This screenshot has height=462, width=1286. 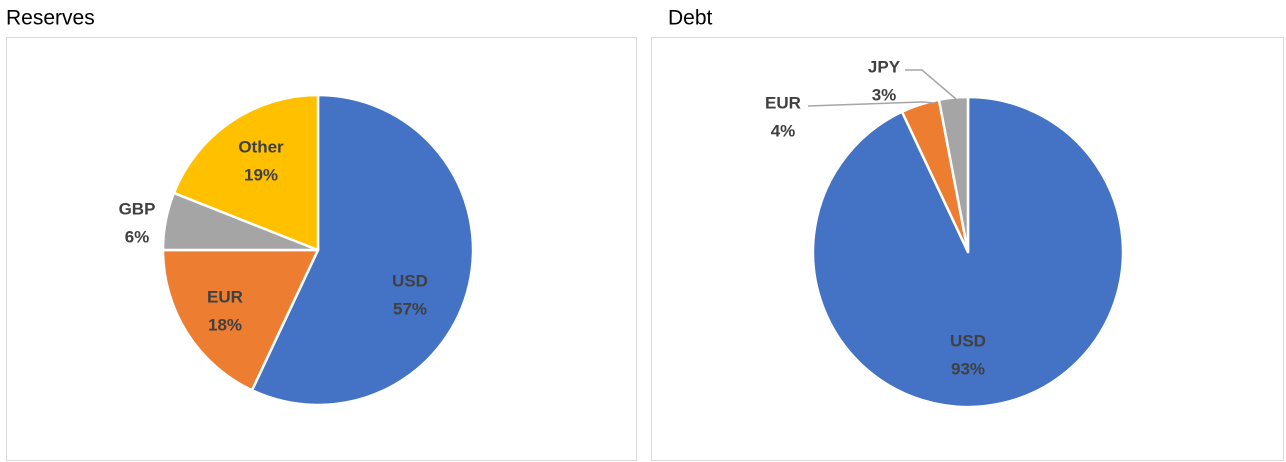 I want to click on slice-category-label: GBP, so click(x=137, y=208).